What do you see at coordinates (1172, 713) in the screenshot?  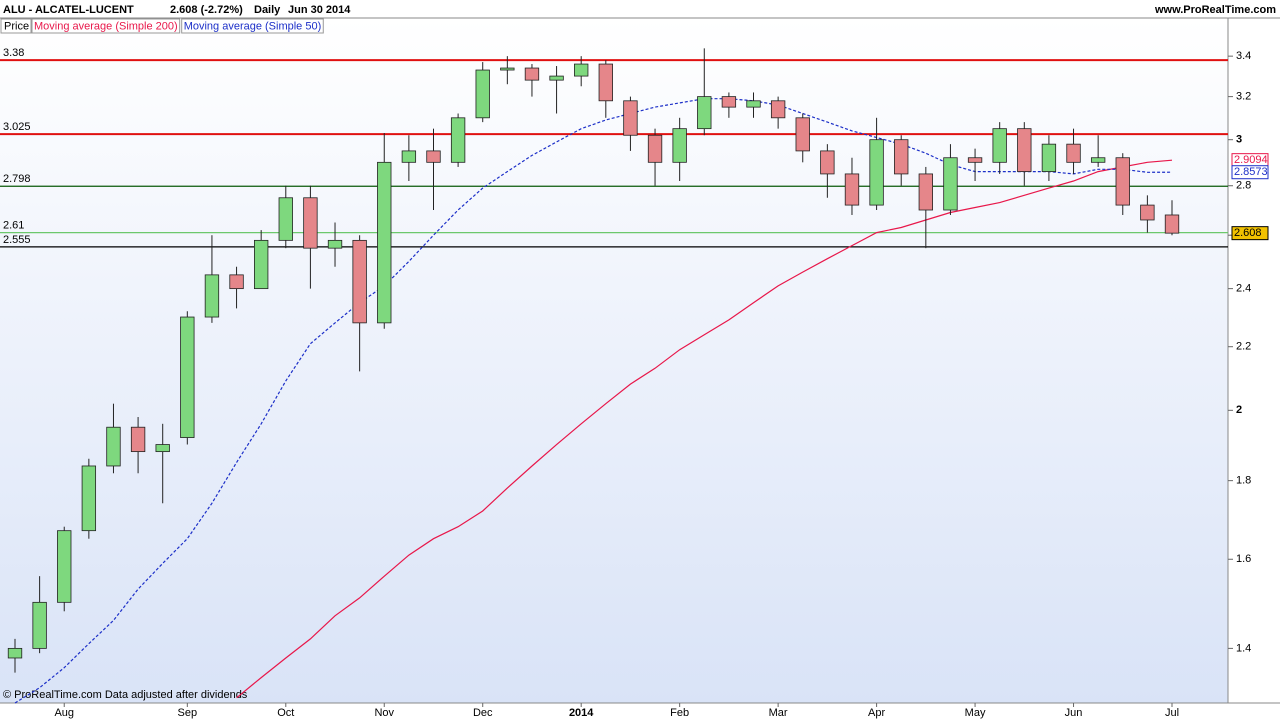 I see `x-tick-label: Jul` at bounding box center [1172, 713].